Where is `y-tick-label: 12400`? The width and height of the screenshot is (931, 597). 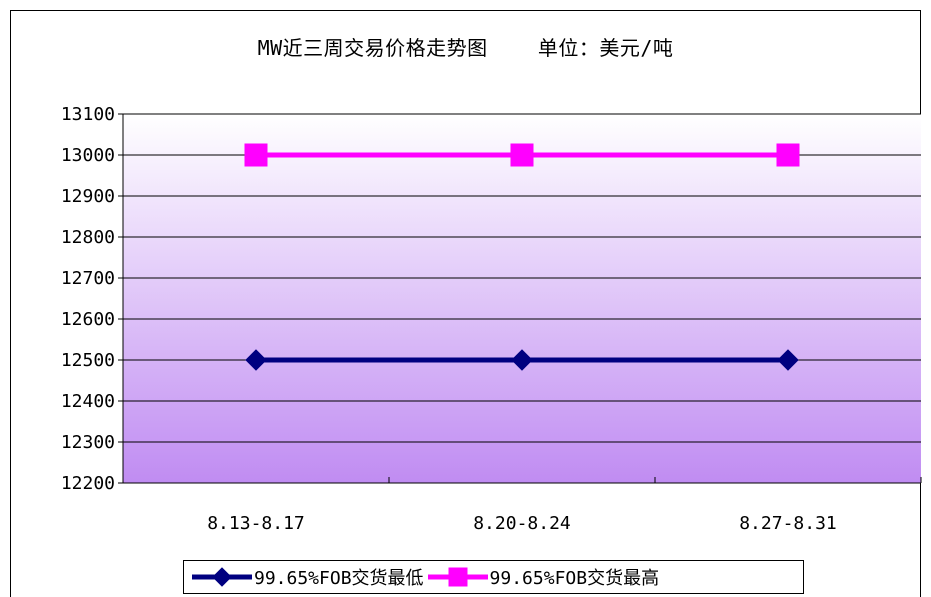
y-tick-label: 12400 is located at coordinates (88, 401).